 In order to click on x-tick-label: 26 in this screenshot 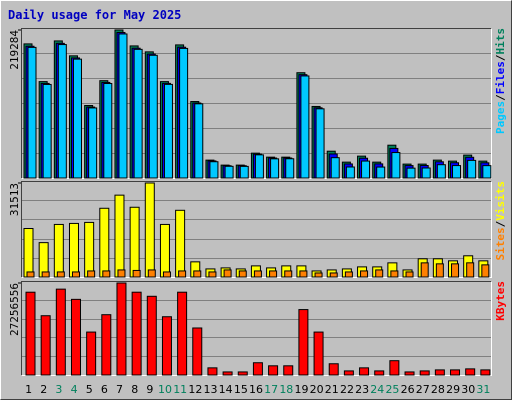, I will do `click(408, 389)`.